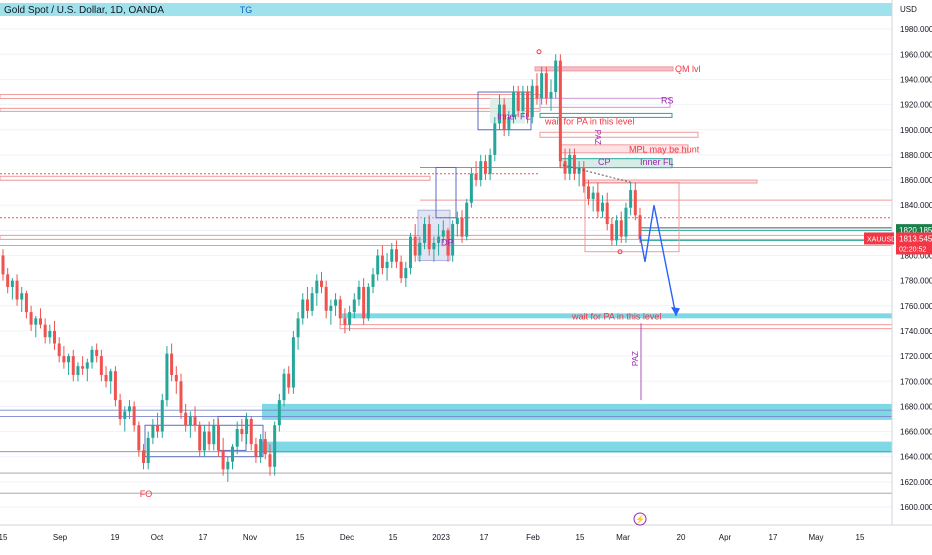  I want to click on symbol-tag, so click(879, 238).